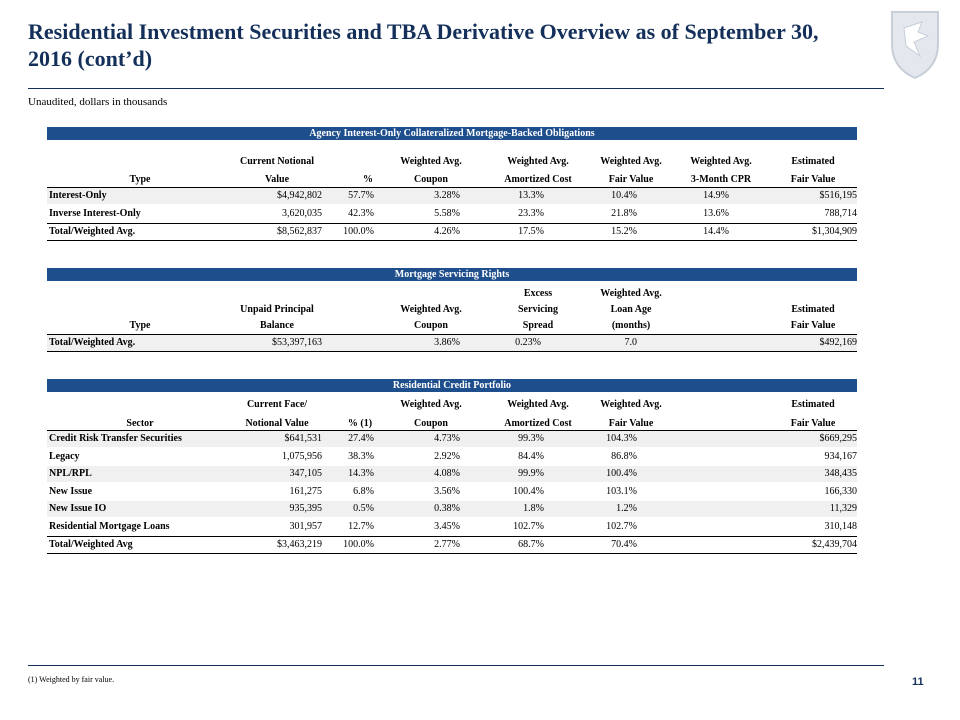 The width and height of the screenshot is (960, 720). What do you see at coordinates (531, 195) in the screenshot?
I see `cell-value: 13.3%` at bounding box center [531, 195].